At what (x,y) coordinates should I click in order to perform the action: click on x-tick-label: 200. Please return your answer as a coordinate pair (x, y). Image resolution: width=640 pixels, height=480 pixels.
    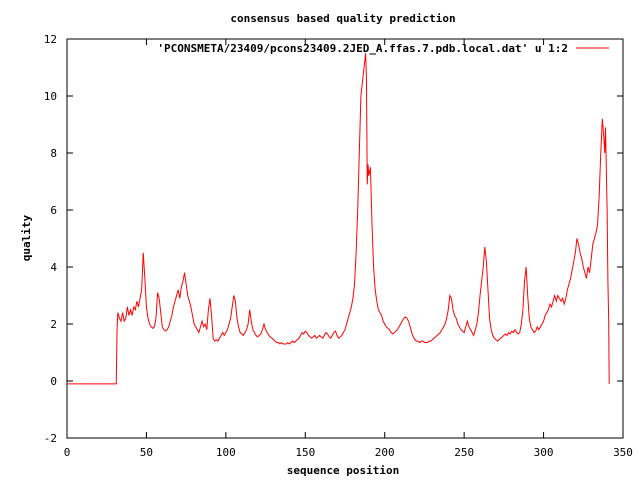
    Looking at the image, I should click on (385, 452).